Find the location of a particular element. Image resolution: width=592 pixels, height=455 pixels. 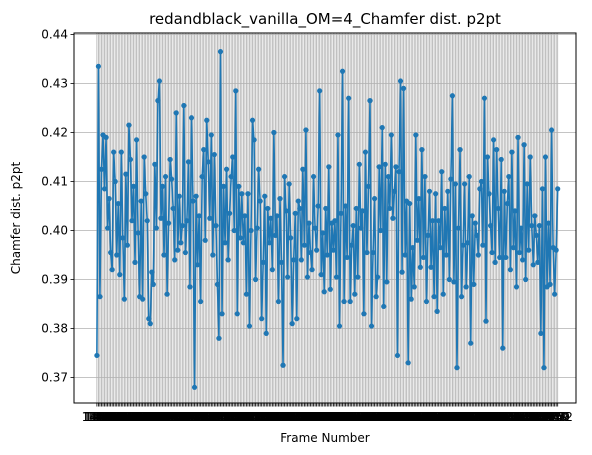

x-tick-label: 1633 is located at coordinates (376, 417).